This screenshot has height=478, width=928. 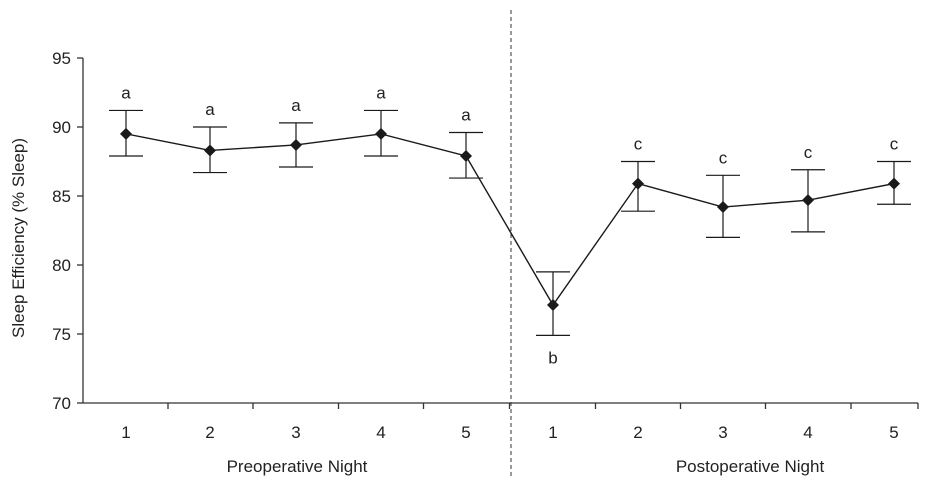 What do you see at coordinates (61, 334) in the screenshot?
I see `y-tick-label: 75` at bounding box center [61, 334].